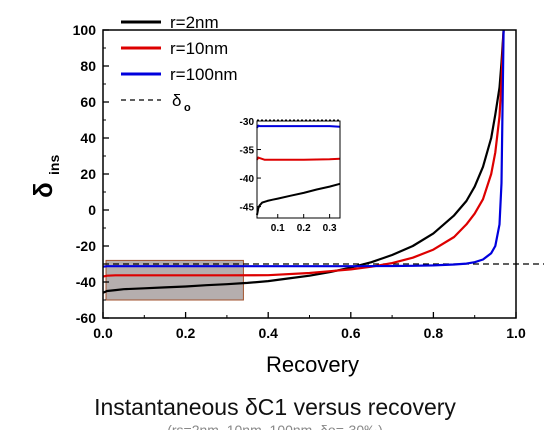  Describe the element at coordinates (516, 333) in the screenshot. I see `x-tick-label: 1.0` at that location.